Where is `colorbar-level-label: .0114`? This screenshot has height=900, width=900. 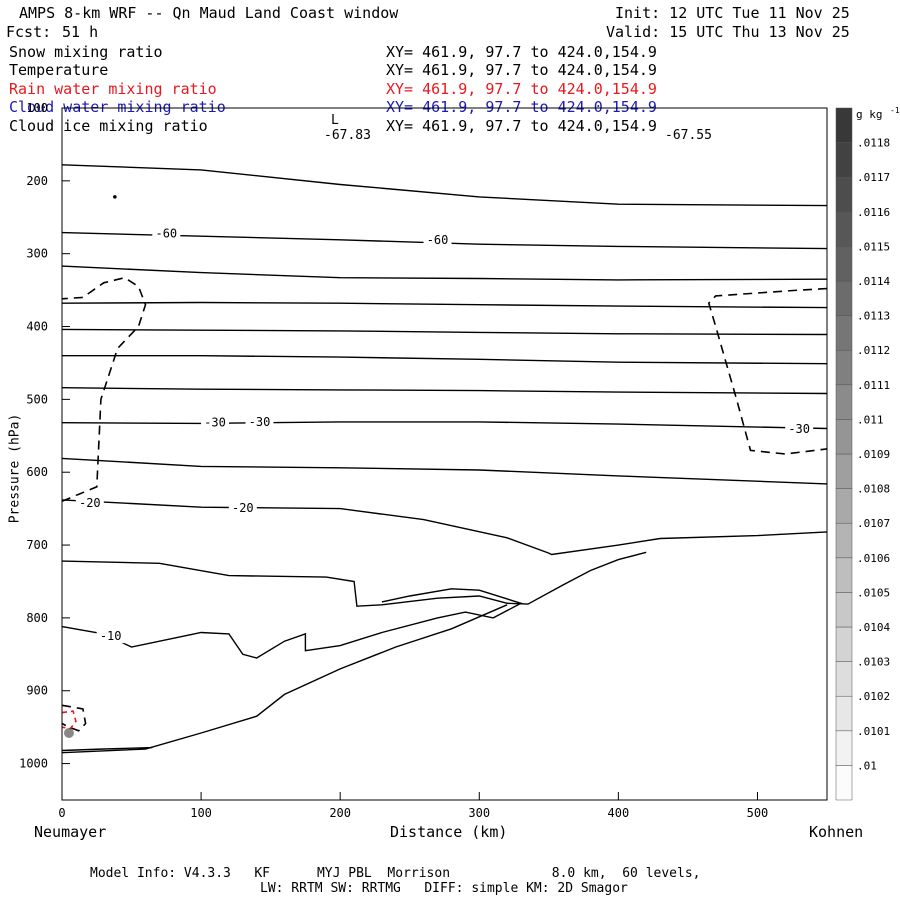
colorbar-level-label: .0114 is located at coordinates (873, 281).